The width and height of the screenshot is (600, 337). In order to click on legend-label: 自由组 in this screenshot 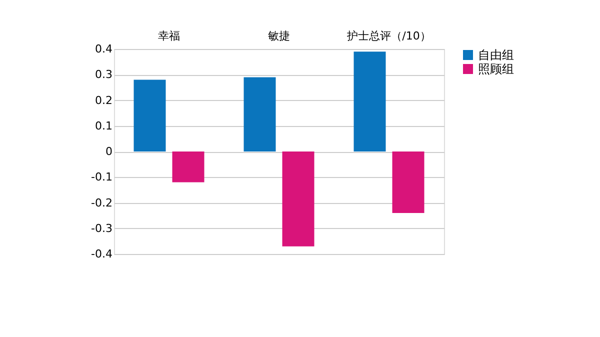, I will do `click(496, 55)`.